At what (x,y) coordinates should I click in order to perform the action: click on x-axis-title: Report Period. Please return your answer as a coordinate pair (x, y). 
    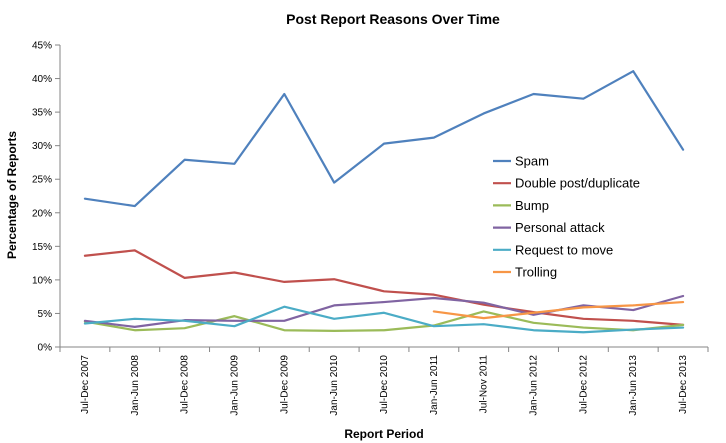
    Looking at the image, I should click on (383, 434).